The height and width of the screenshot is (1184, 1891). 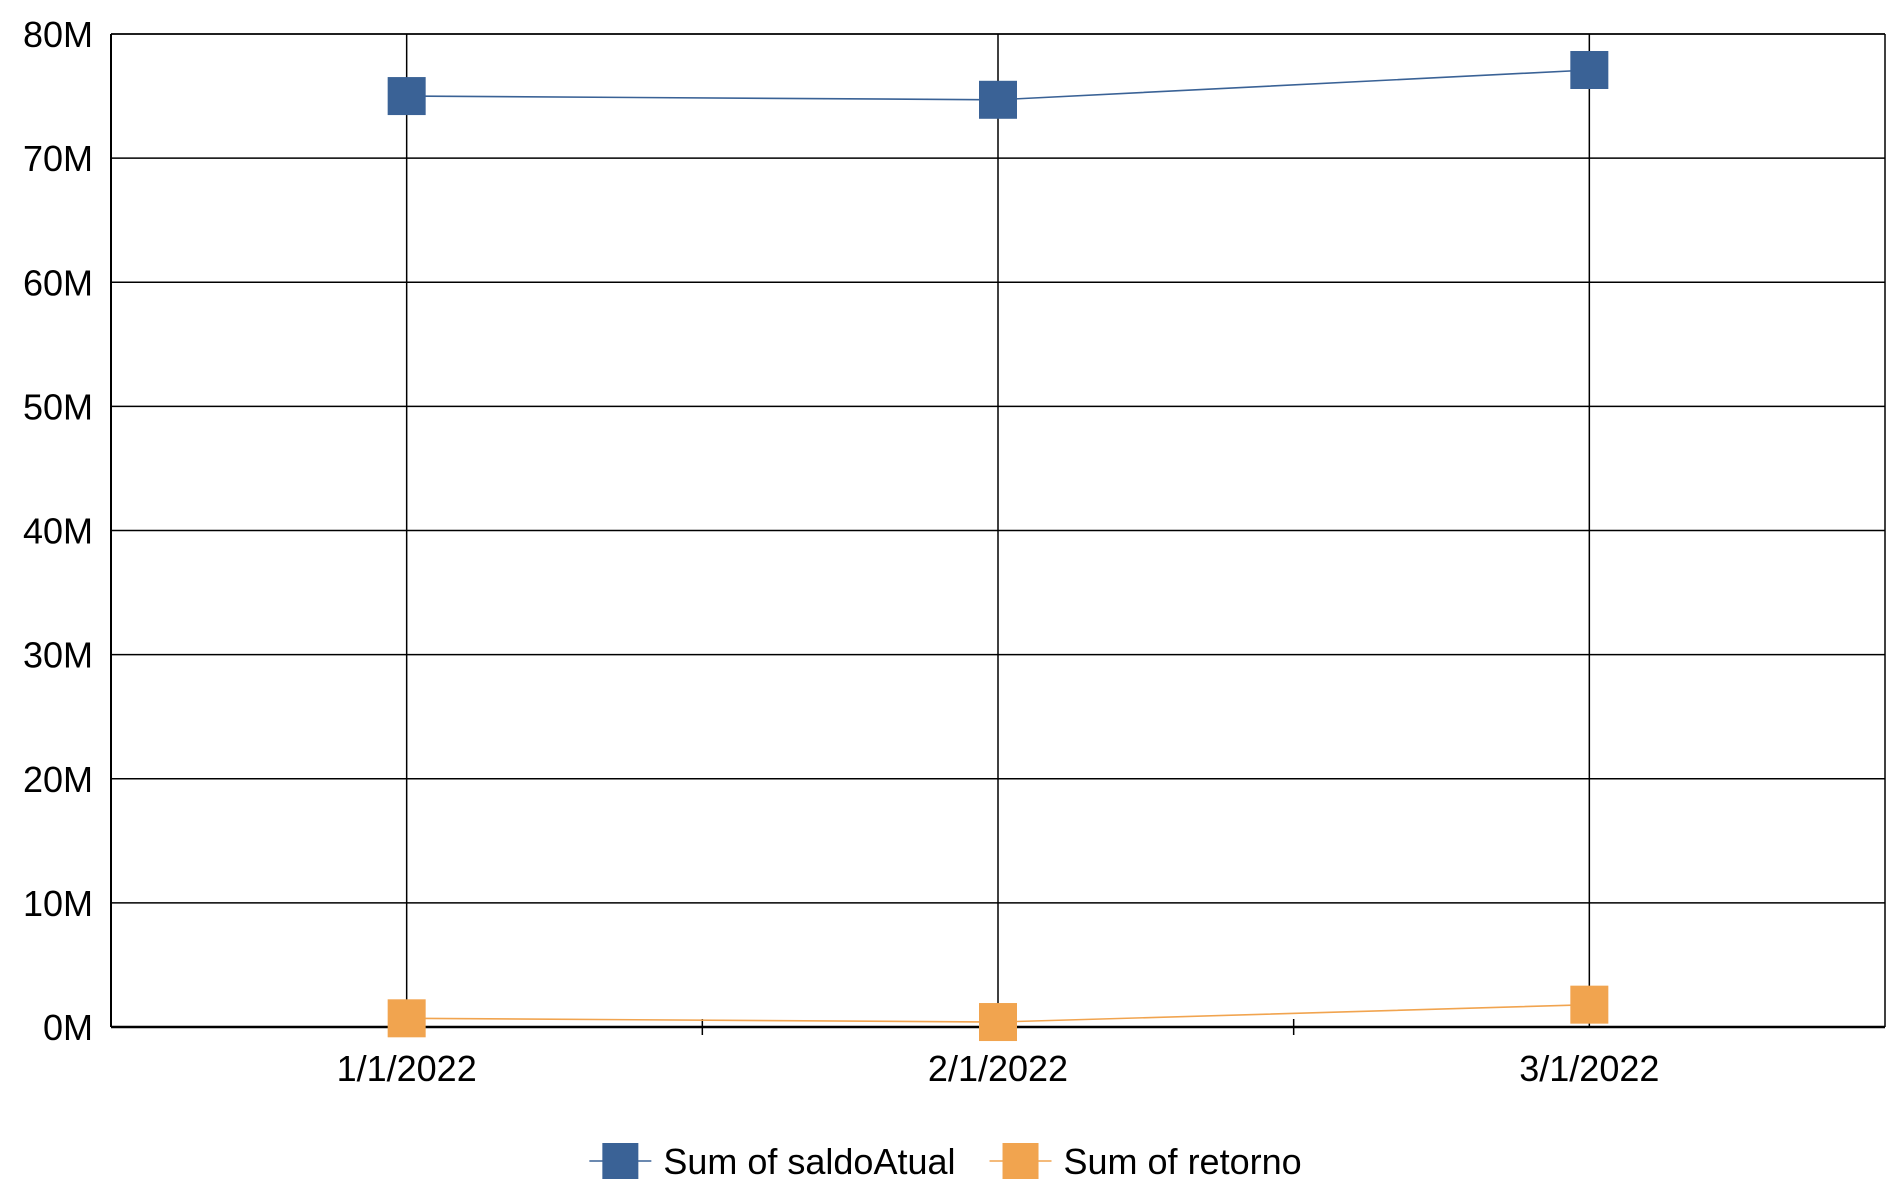 I want to click on y-tick-label: 60M, so click(x=58, y=282).